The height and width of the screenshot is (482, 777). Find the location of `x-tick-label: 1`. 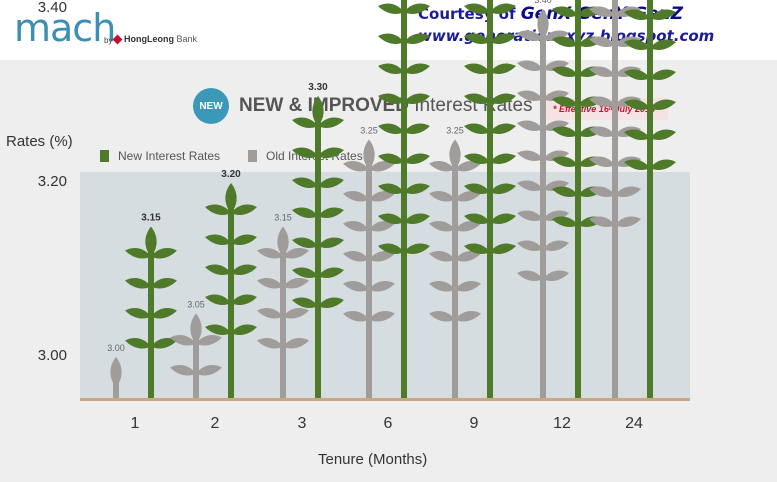

x-tick-label: 1 is located at coordinates (135, 423).